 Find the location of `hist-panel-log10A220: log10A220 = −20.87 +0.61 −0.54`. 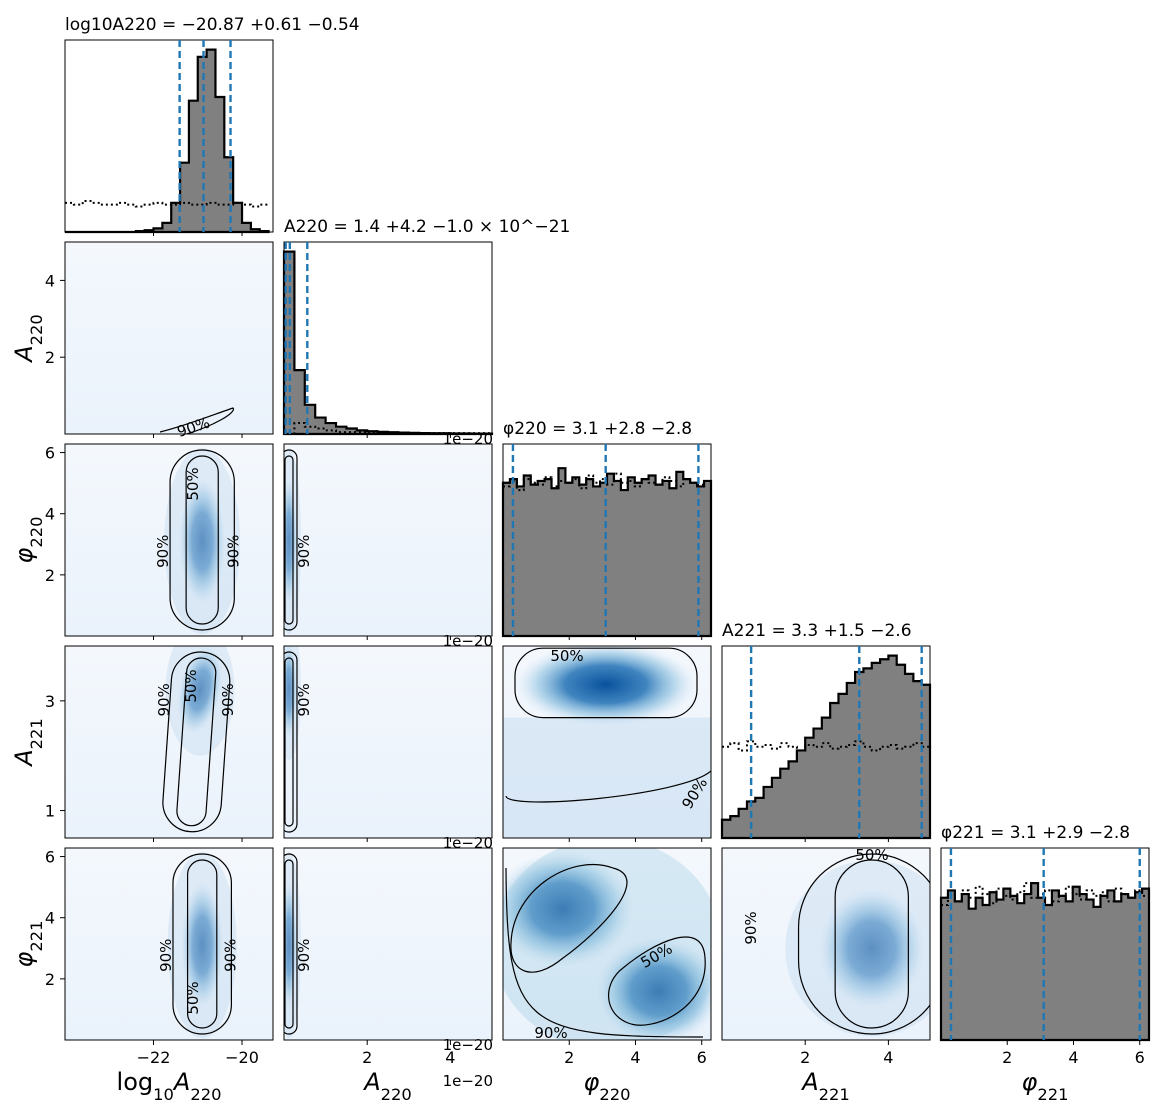

hist-panel-log10A220: log10A220 = −20.87 +0.61 −0.54 is located at coordinates (212, 124).